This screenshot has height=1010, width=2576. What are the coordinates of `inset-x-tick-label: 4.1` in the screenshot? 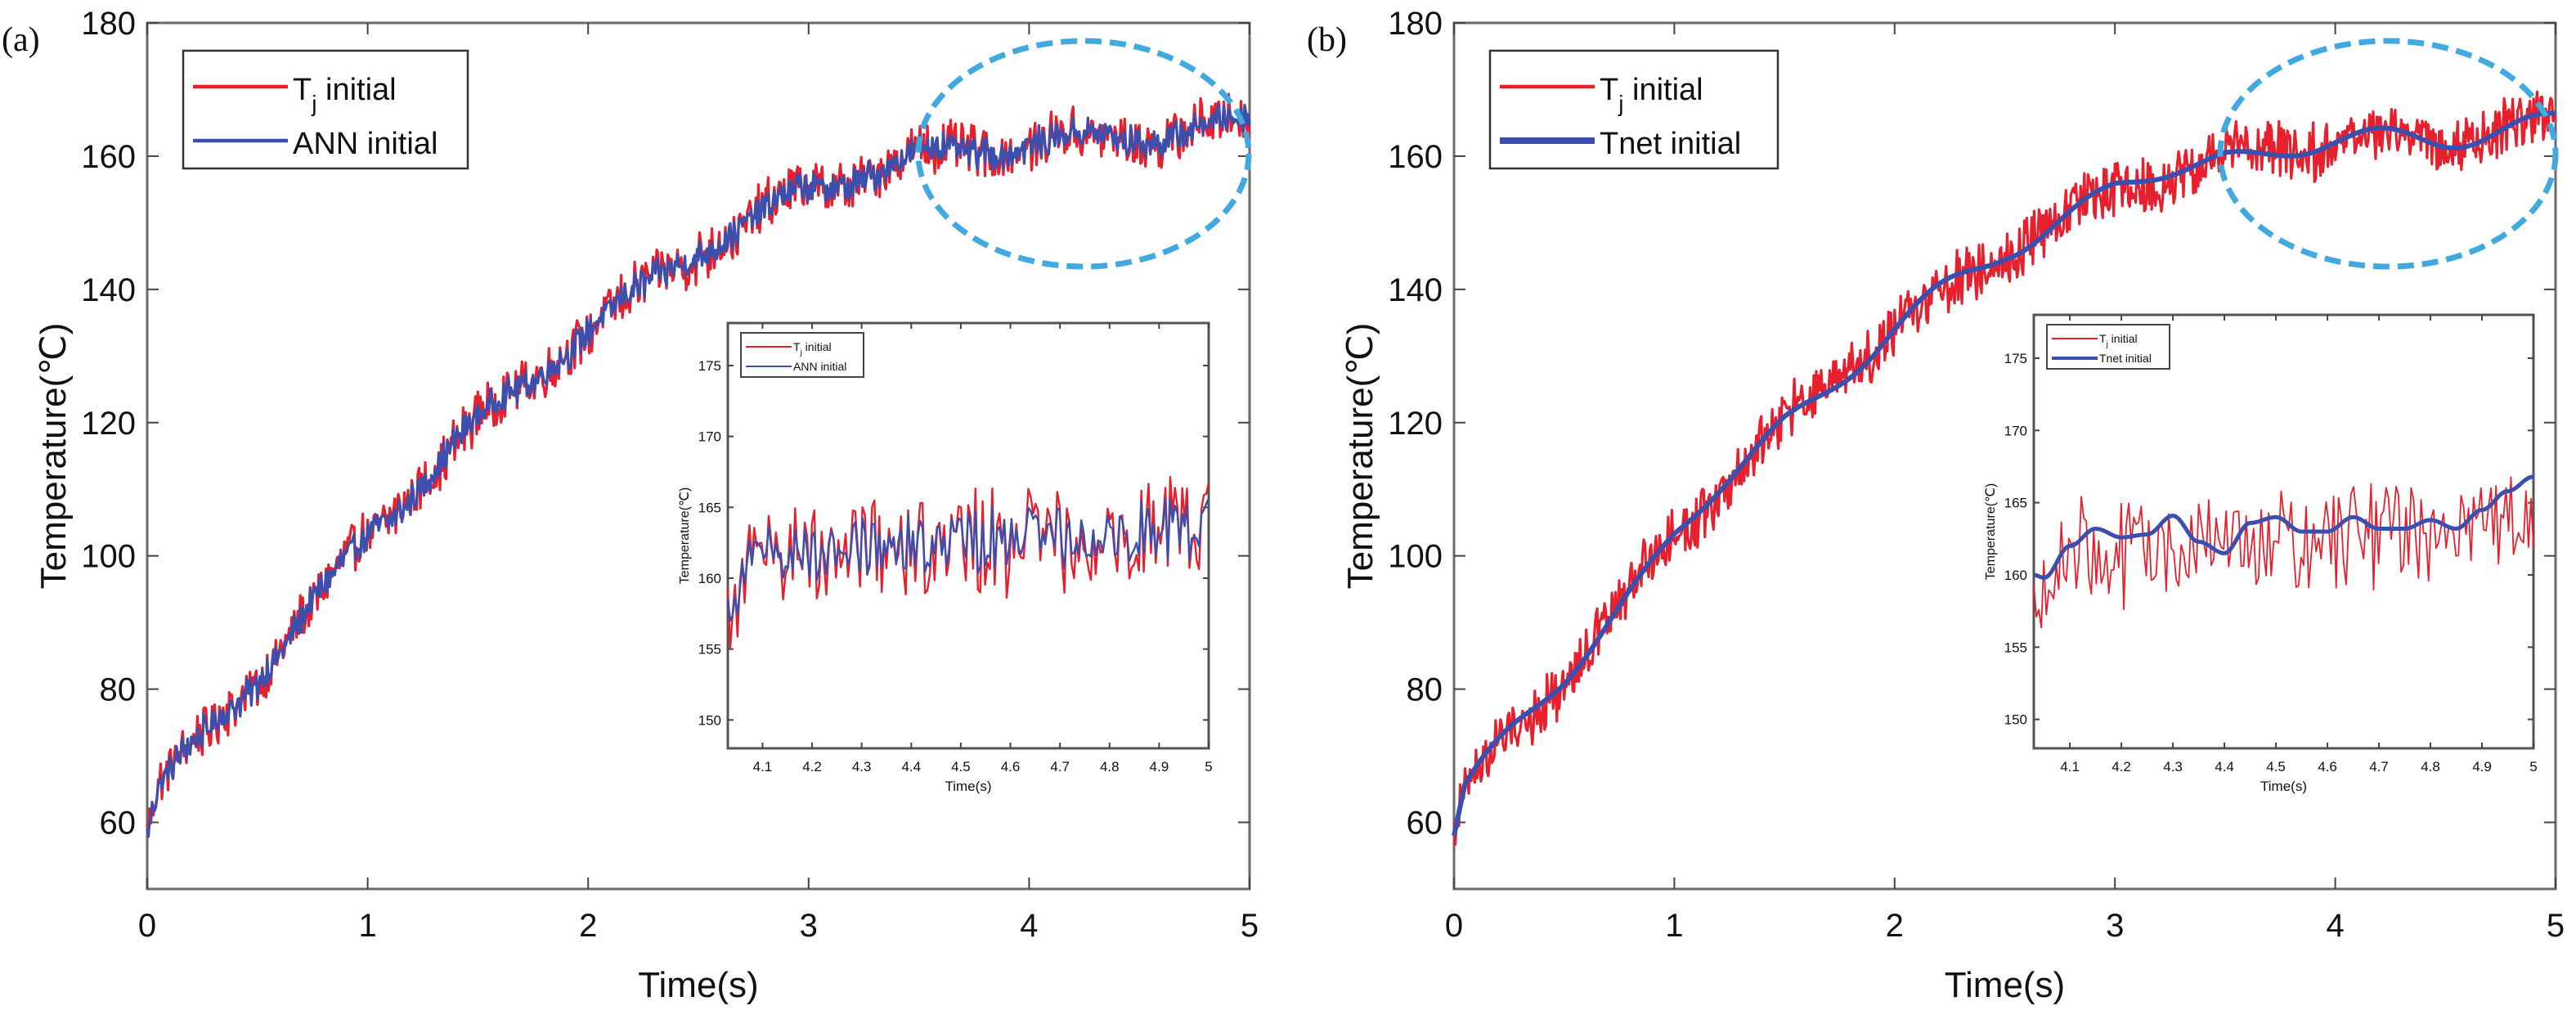 It's located at (2070, 766).